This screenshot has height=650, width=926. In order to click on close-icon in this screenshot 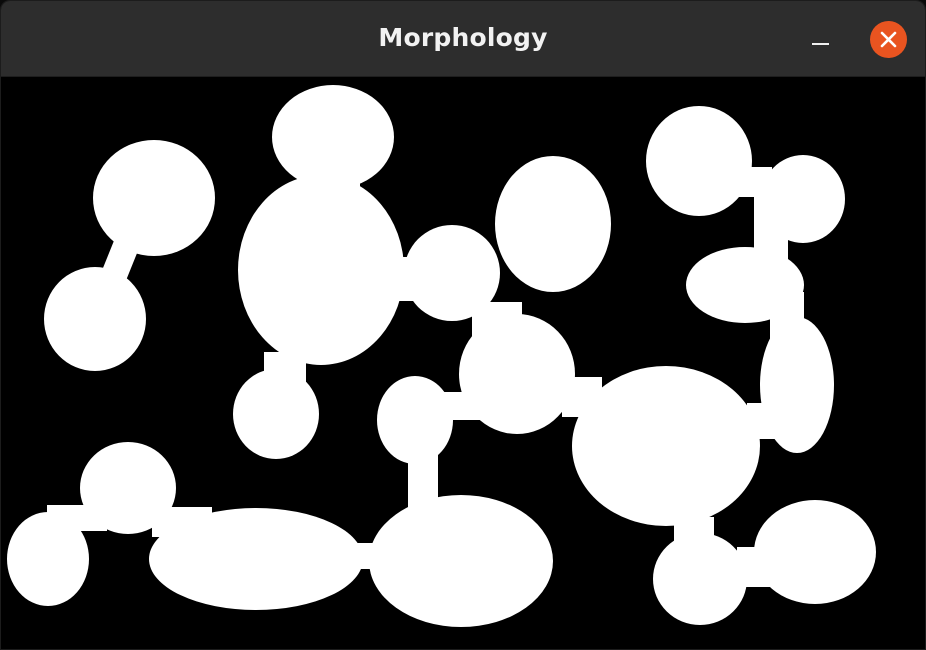, I will do `click(888, 39)`.